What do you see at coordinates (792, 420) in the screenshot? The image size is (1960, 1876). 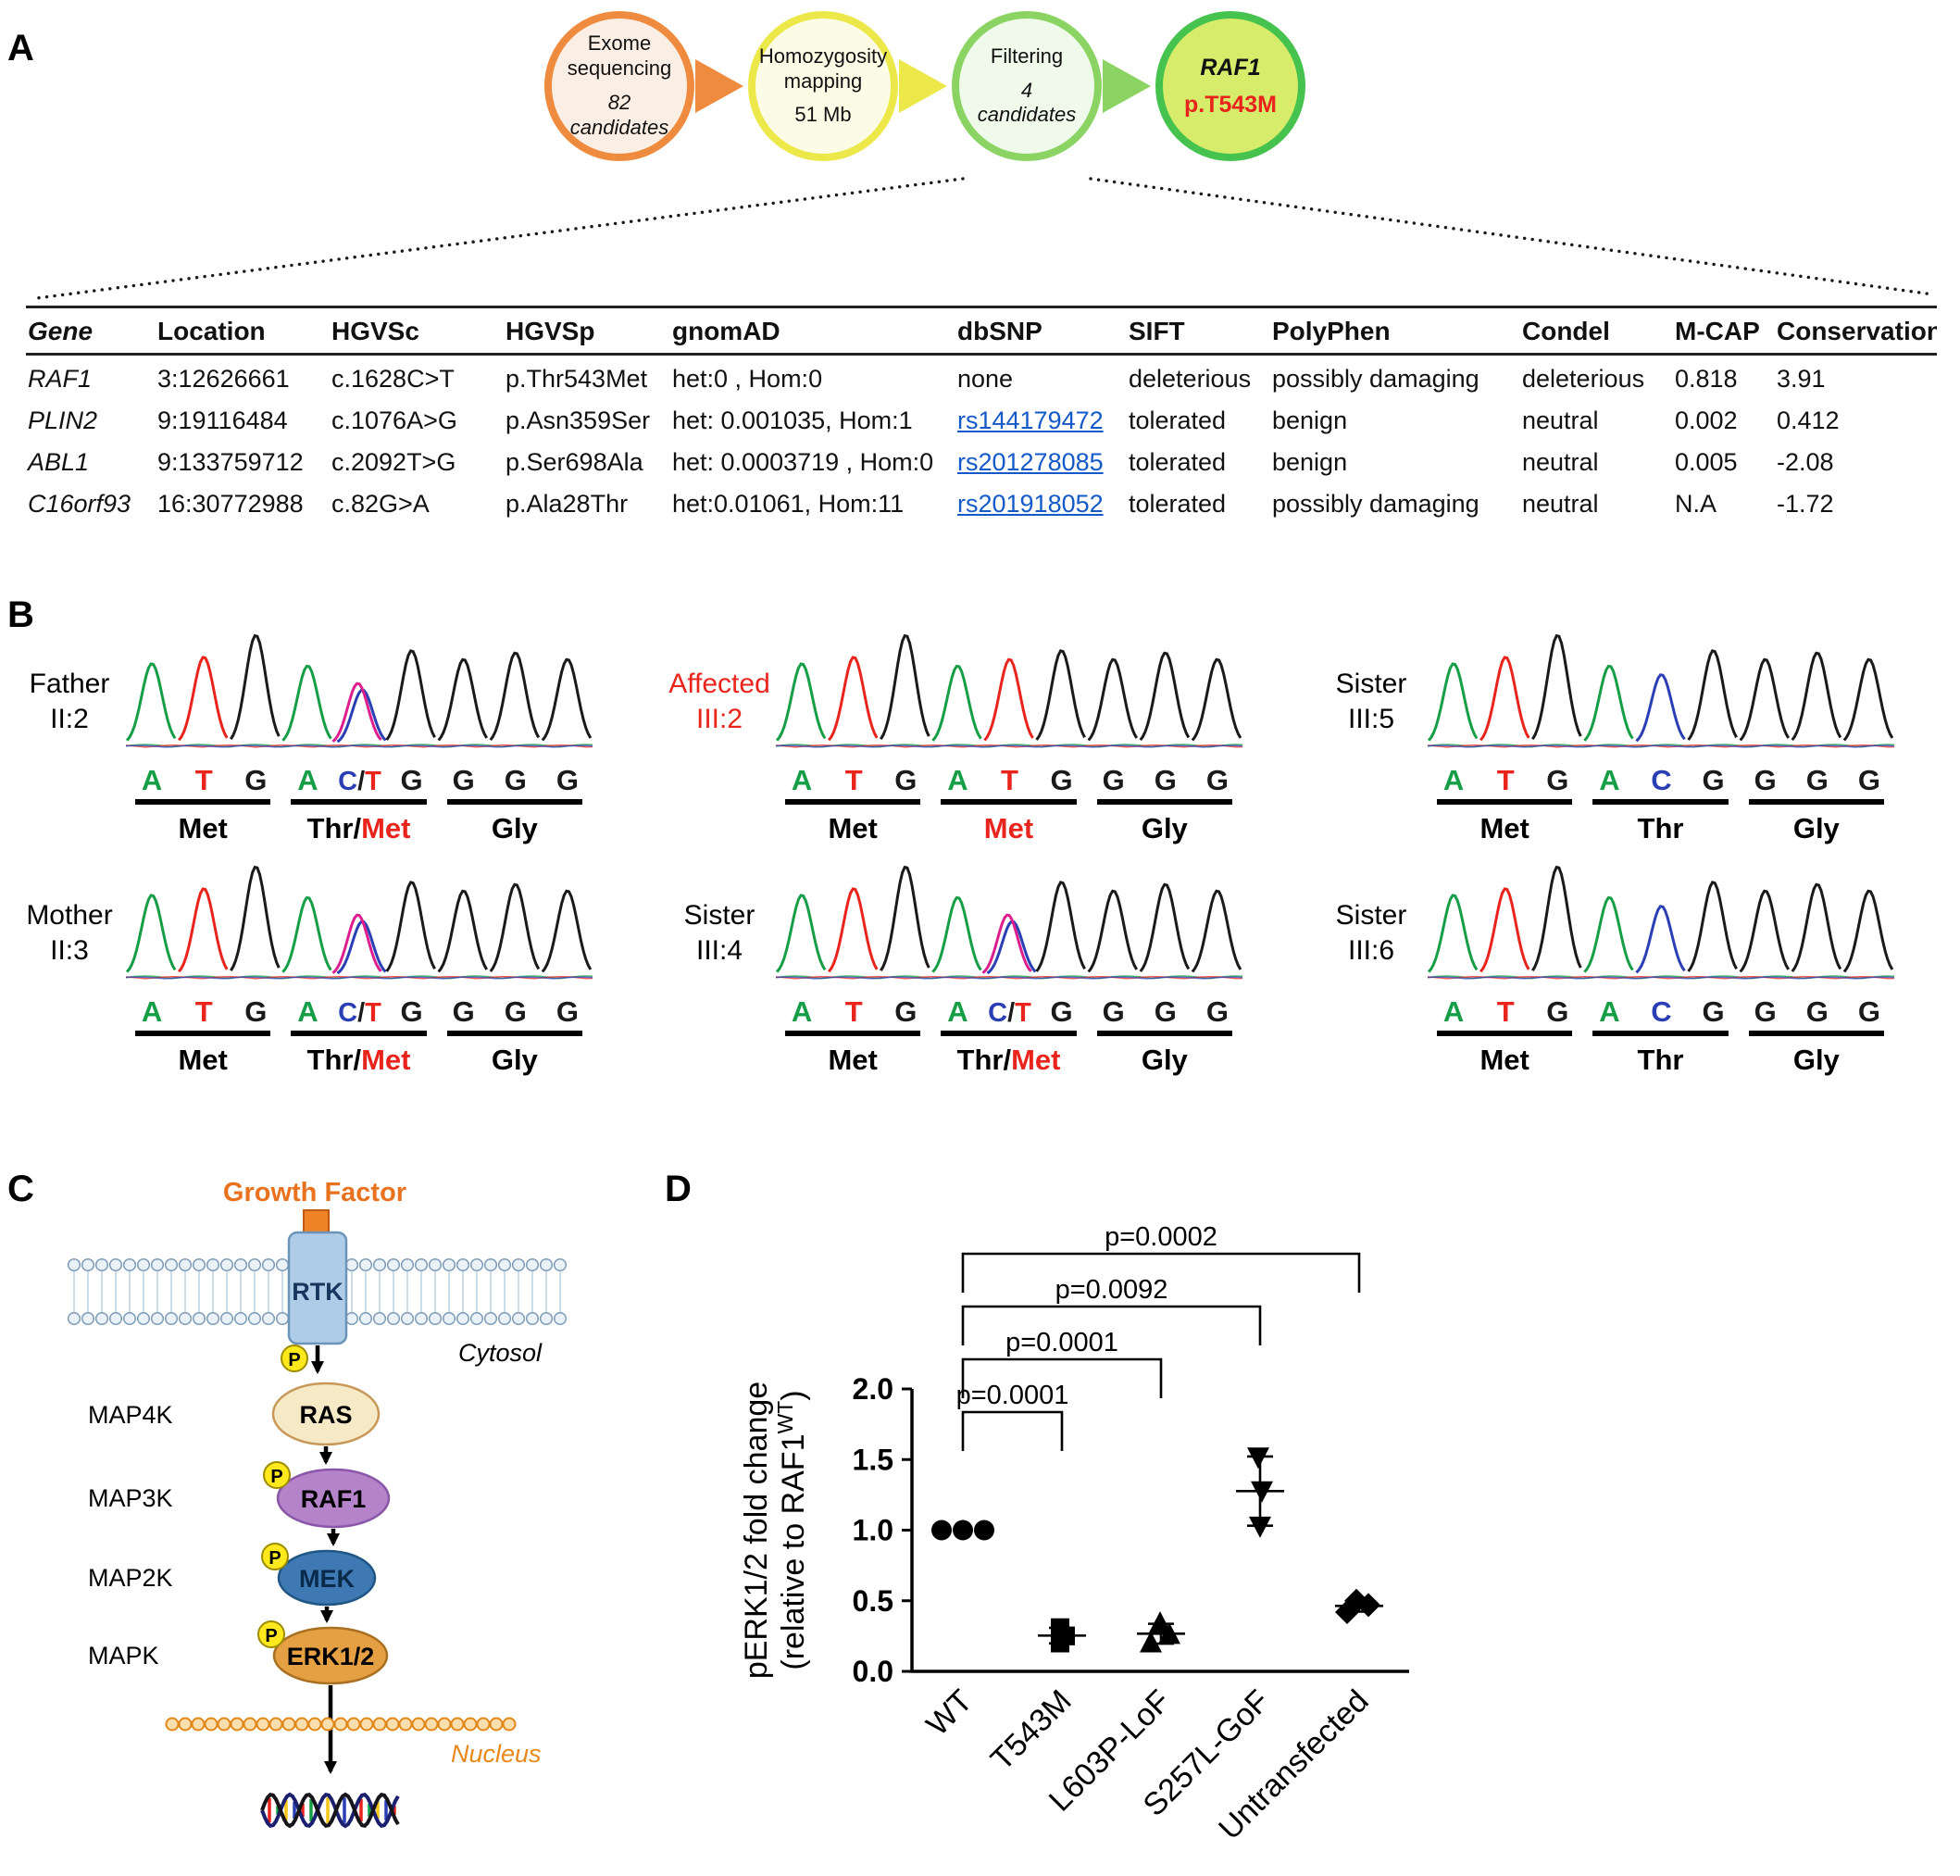 I see `table-cell: het: 0.001035, Hom:1` at bounding box center [792, 420].